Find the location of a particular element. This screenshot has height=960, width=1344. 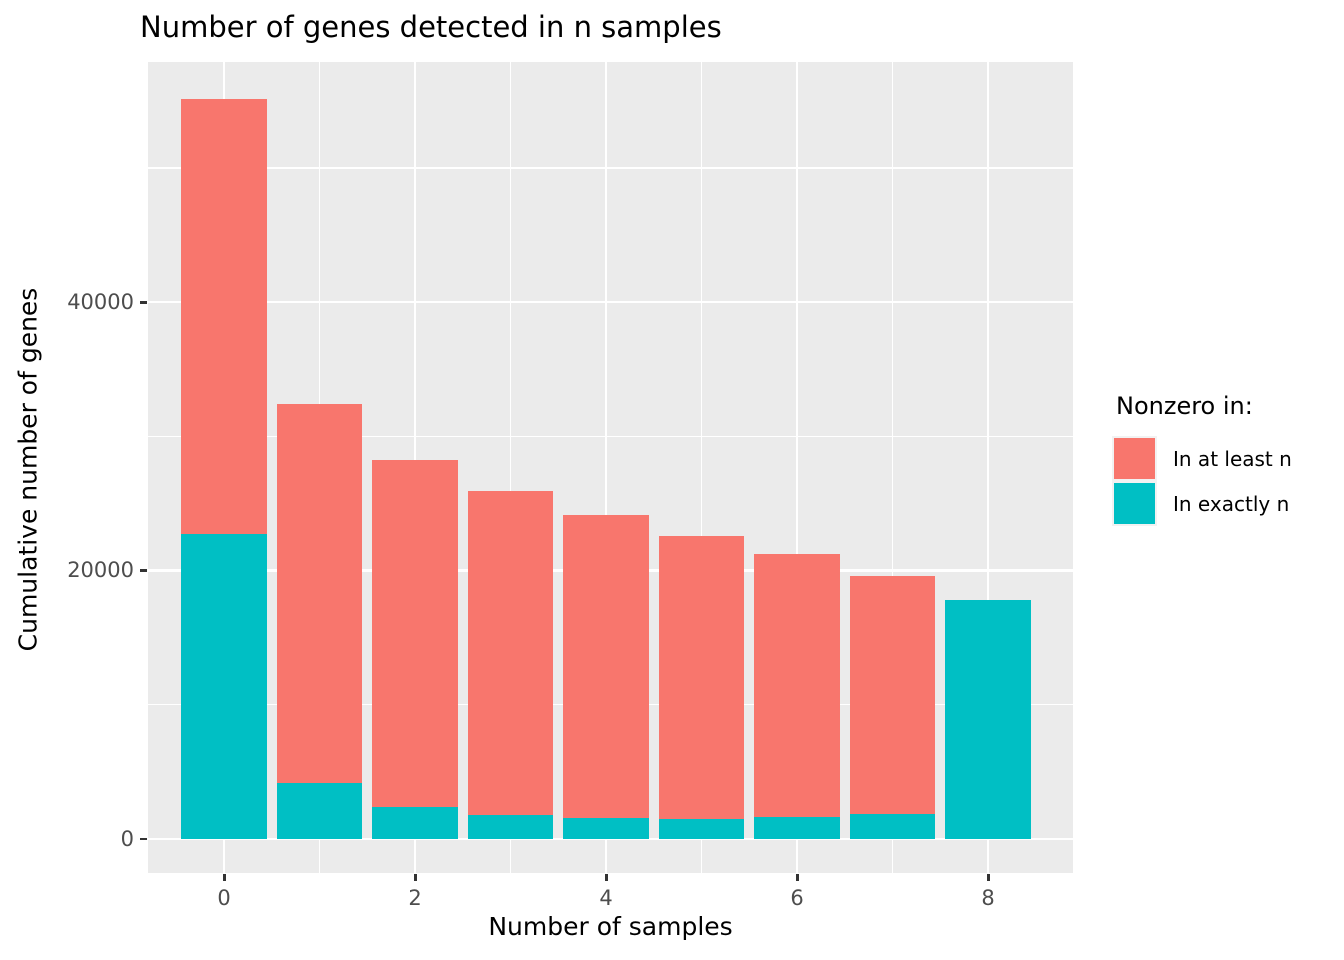

x-tick-label: 8 is located at coordinates (988, 898).